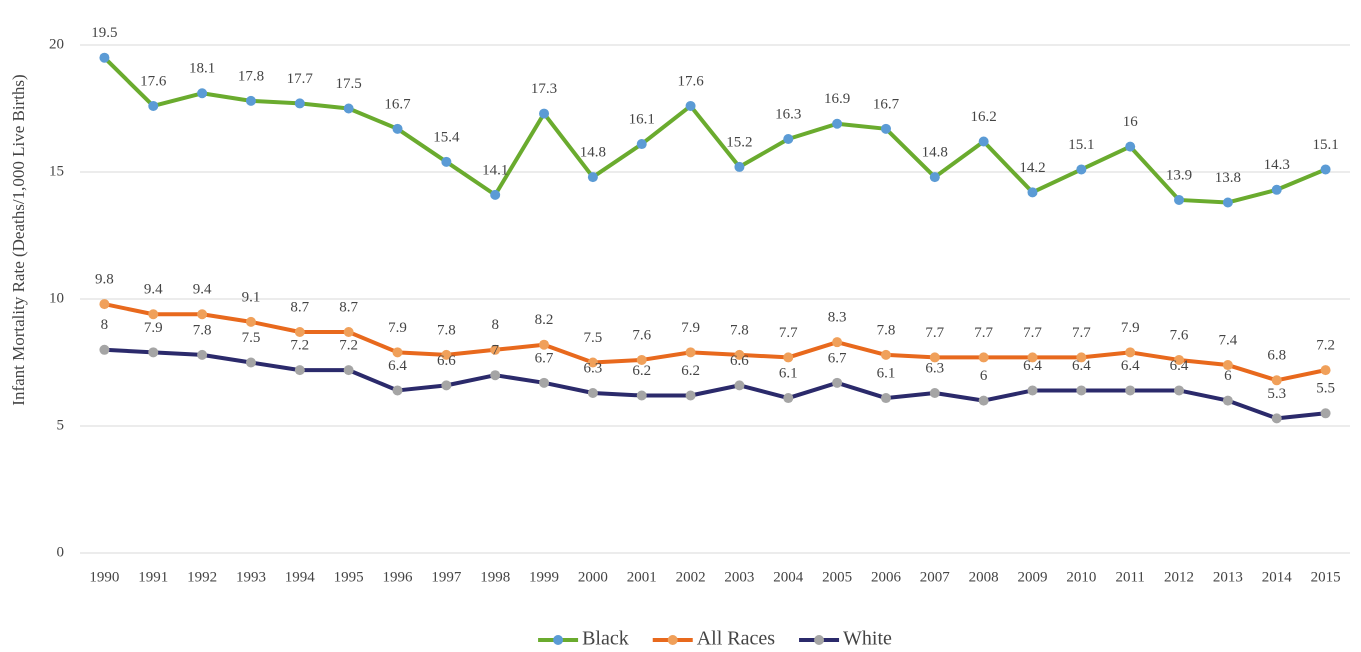 This screenshot has width=1361, height=652. I want to click on data-label: 7.7, so click(934, 333).